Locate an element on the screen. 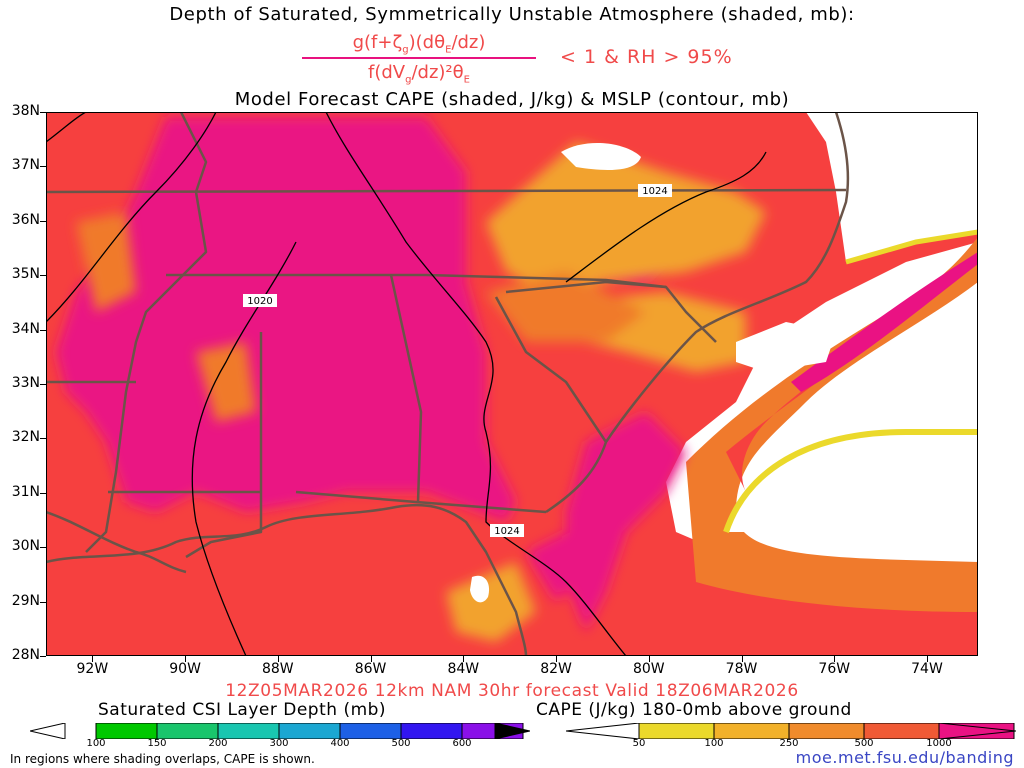  cape-colorbar is located at coordinates (791, 731).